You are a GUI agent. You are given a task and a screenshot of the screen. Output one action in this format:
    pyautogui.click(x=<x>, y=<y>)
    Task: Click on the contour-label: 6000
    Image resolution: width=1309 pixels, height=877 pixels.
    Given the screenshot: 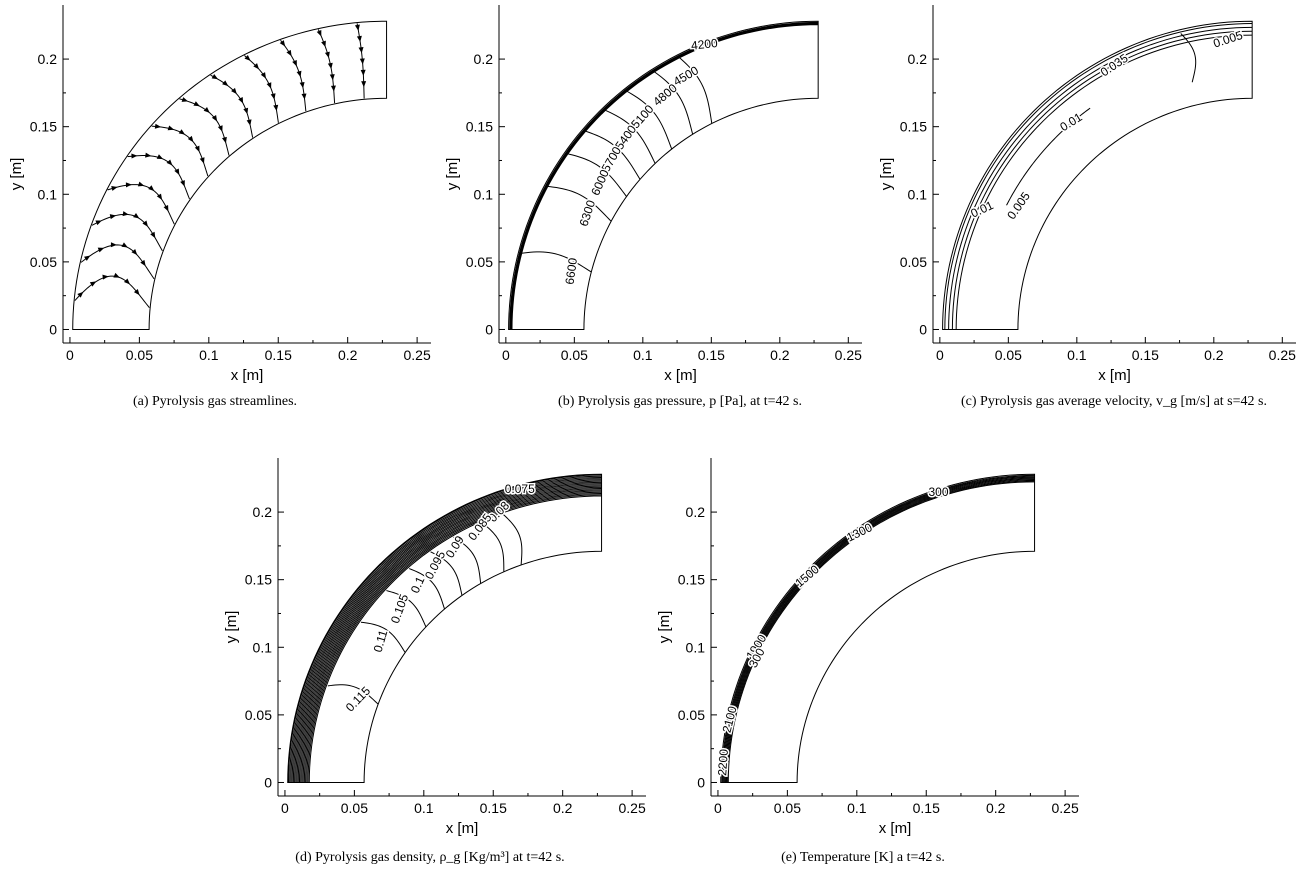 What is the action you would take?
    pyautogui.click(x=600, y=182)
    